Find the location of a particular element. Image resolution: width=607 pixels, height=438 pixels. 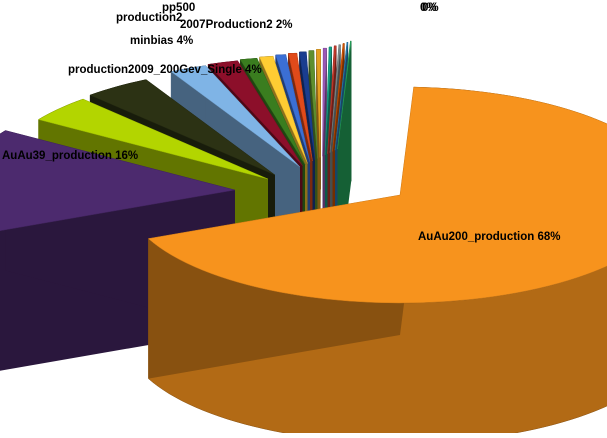

pie-extra-label-4: 0% is located at coordinates (430, 8).